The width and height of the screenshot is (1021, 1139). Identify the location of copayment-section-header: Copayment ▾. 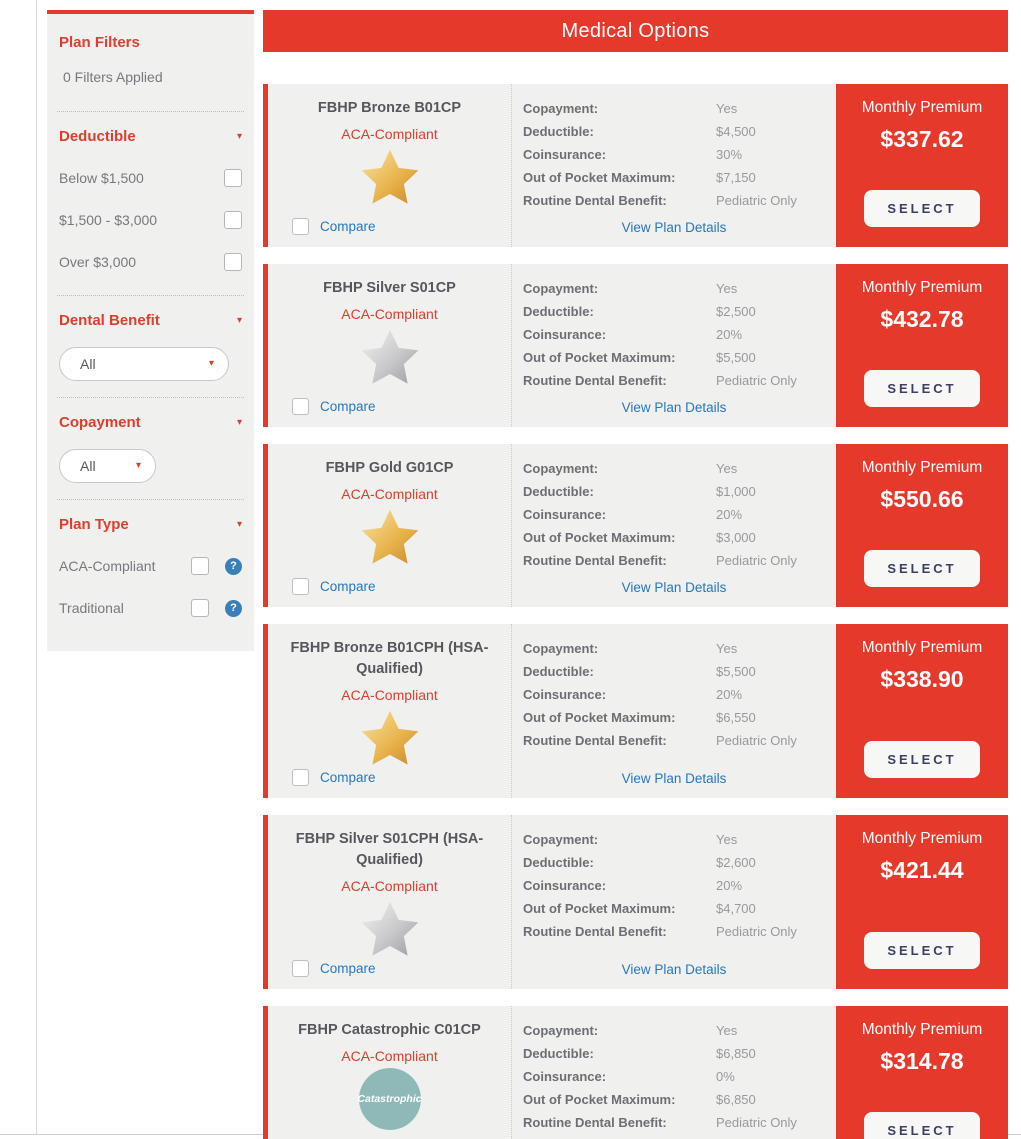
(150, 422).